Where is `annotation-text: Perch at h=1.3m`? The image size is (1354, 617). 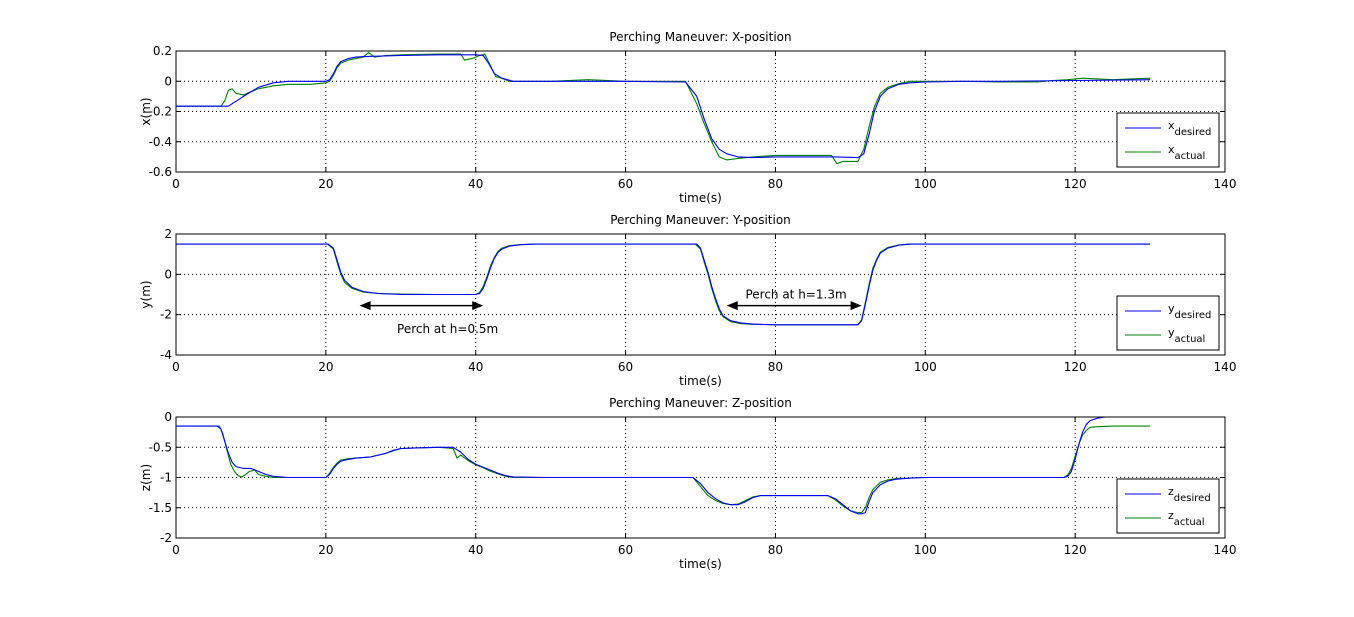 annotation-text: Perch at h=1.3m is located at coordinates (795, 295).